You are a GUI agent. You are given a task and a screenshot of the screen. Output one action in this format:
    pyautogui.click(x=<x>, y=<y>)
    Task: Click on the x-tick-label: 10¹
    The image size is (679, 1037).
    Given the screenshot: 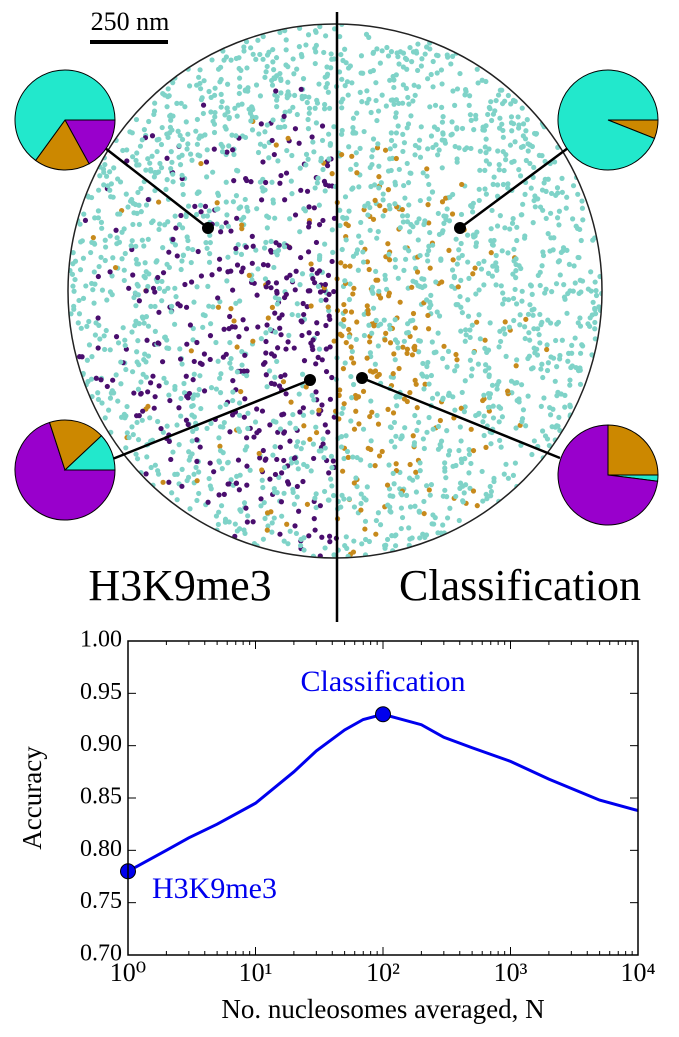 What is the action you would take?
    pyautogui.click(x=256, y=972)
    